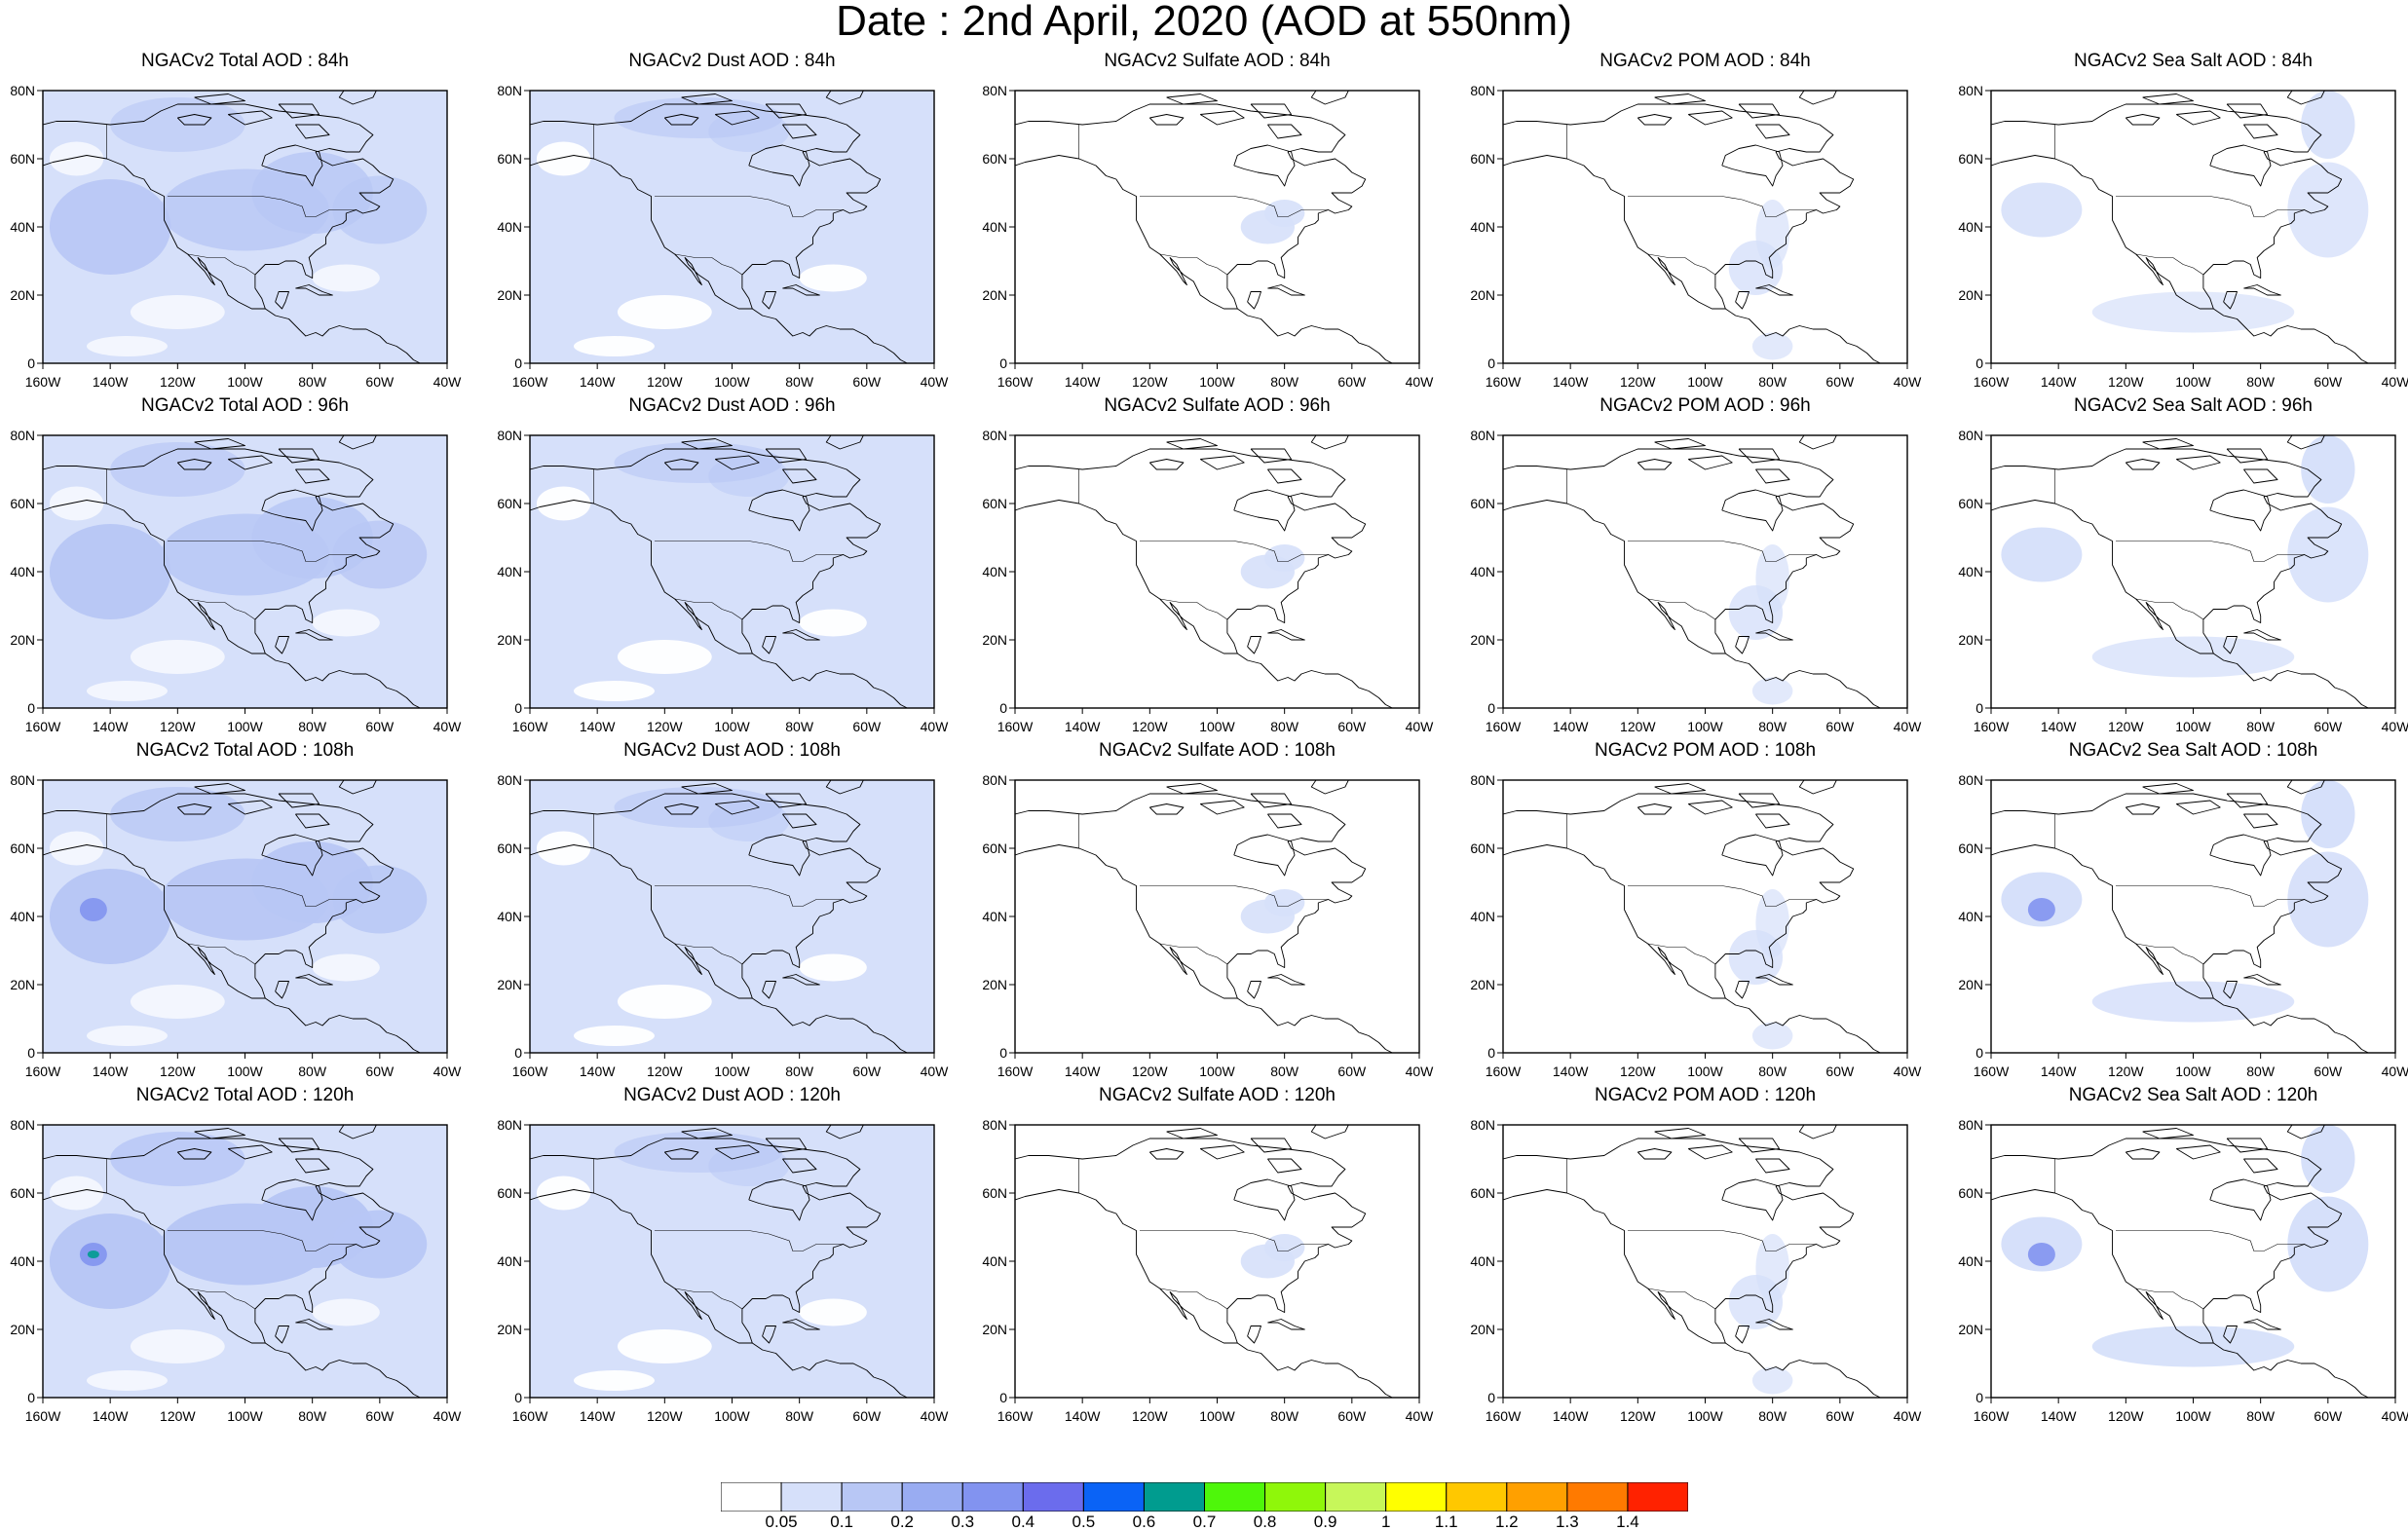 The width and height of the screenshot is (2408, 1531). What do you see at coordinates (1084, 1521) in the screenshot?
I see `colorbar-label: 0.5` at bounding box center [1084, 1521].